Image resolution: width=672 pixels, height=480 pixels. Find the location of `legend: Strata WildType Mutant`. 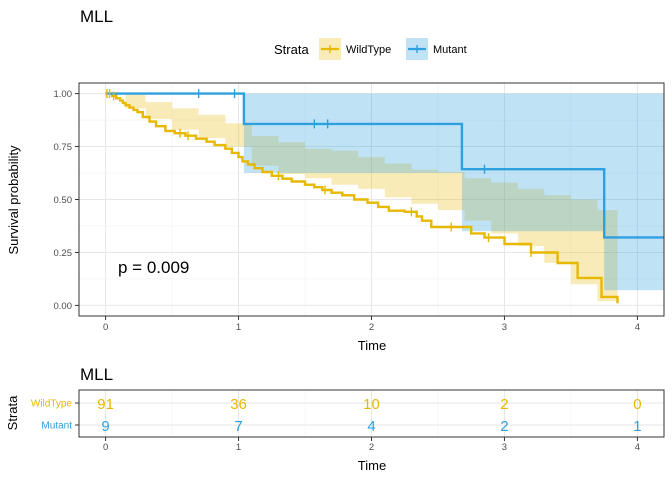

legend: Strata WildType Mutant is located at coordinates (370, 49).